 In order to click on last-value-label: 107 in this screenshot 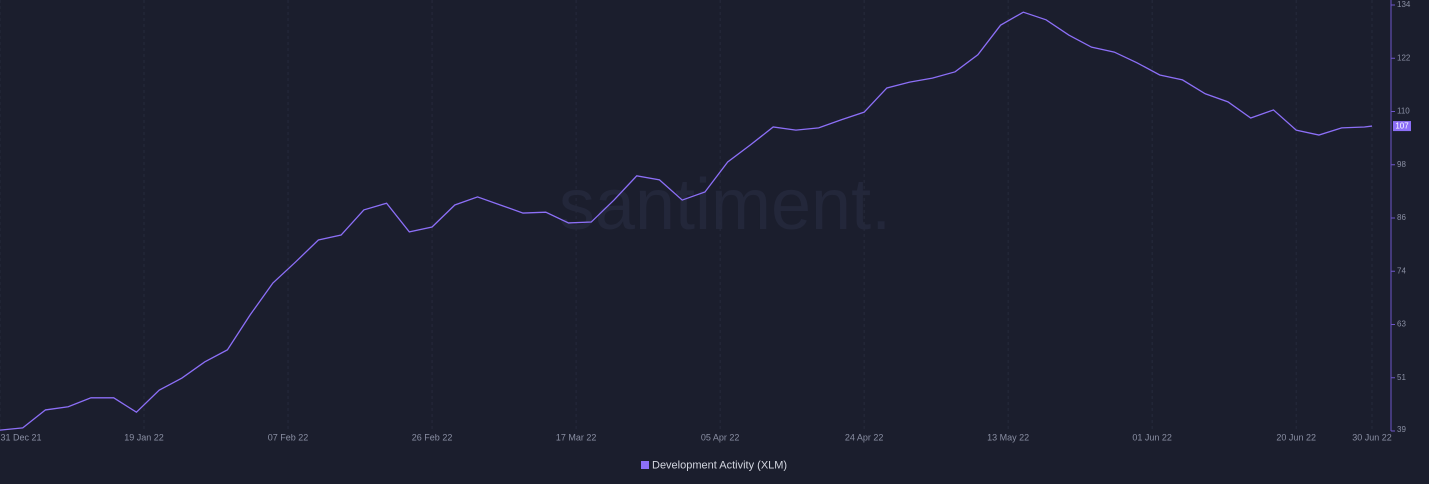, I will do `click(1402, 126)`.